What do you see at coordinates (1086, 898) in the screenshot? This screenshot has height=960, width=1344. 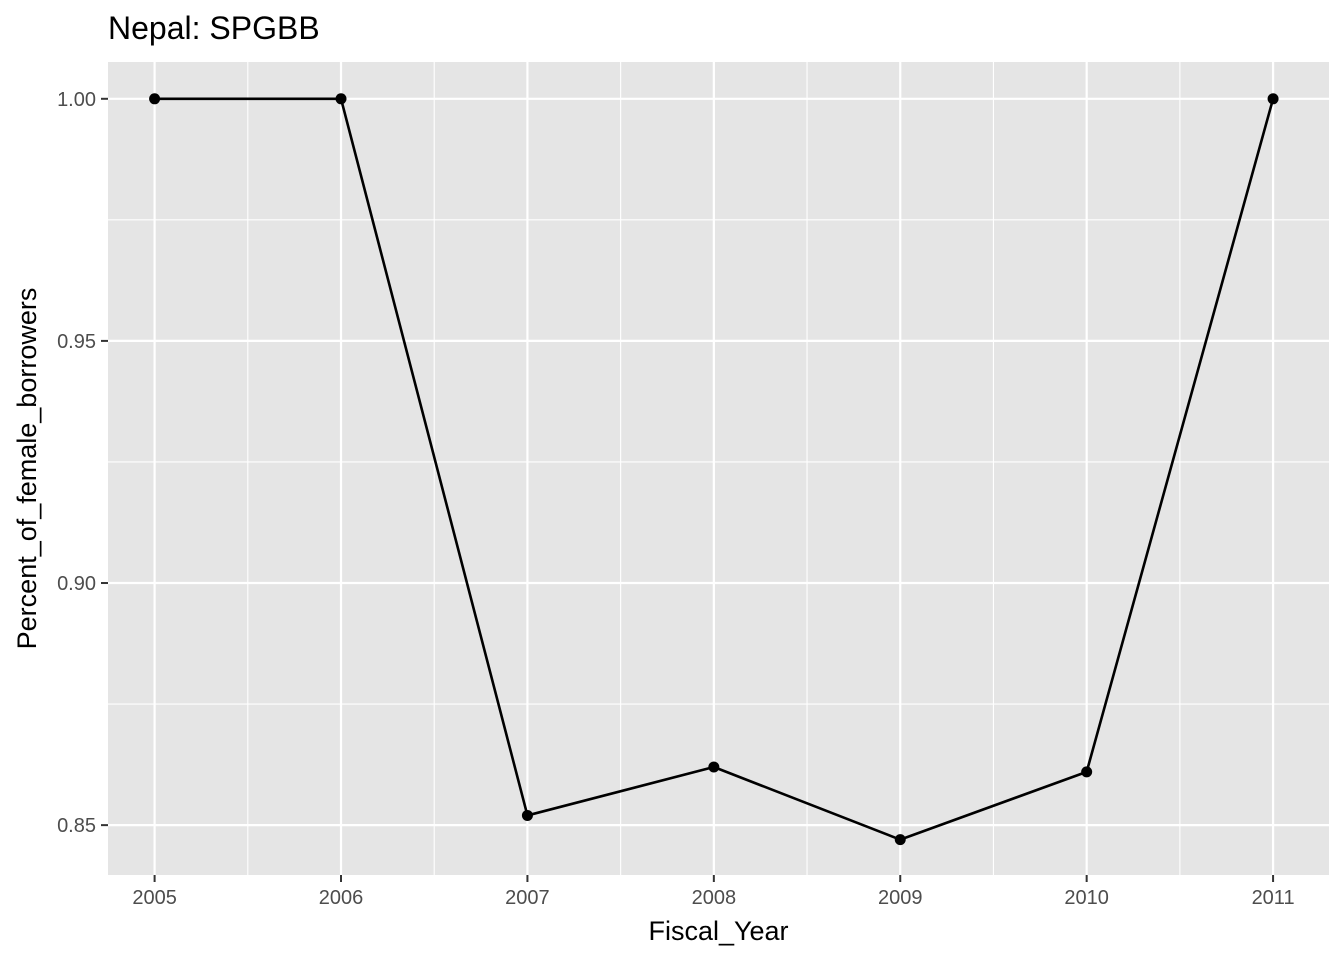 I see `x-tick-label: 2010` at bounding box center [1086, 898].